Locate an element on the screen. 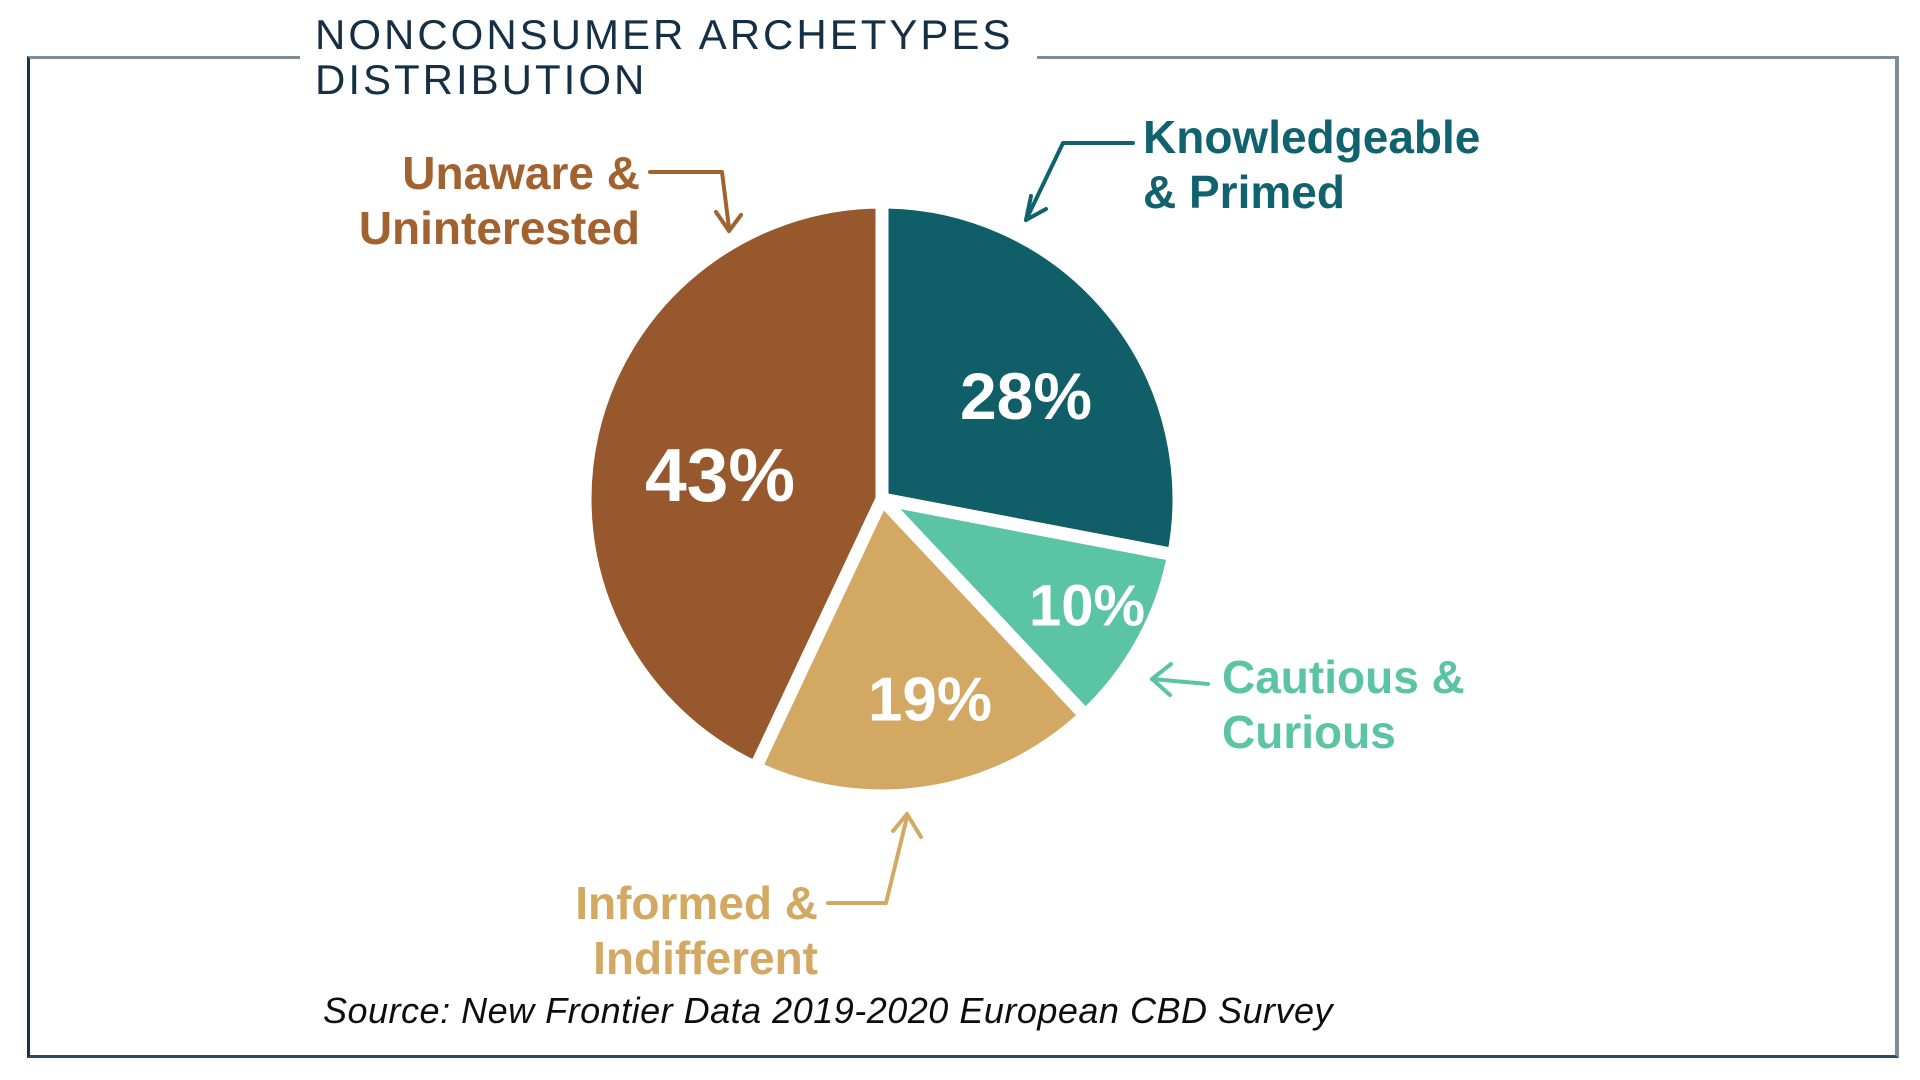 The image size is (1920, 1080). callout-arrow-informed is located at coordinates (874, 858).